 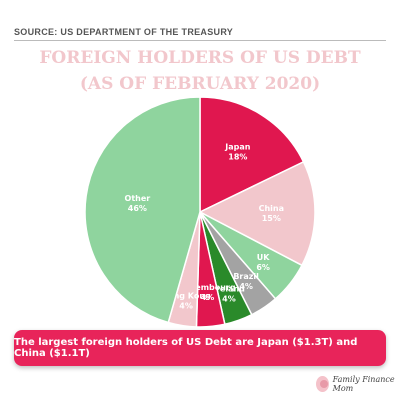 I want to click on slice-value-china: 15%, so click(x=271, y=218).